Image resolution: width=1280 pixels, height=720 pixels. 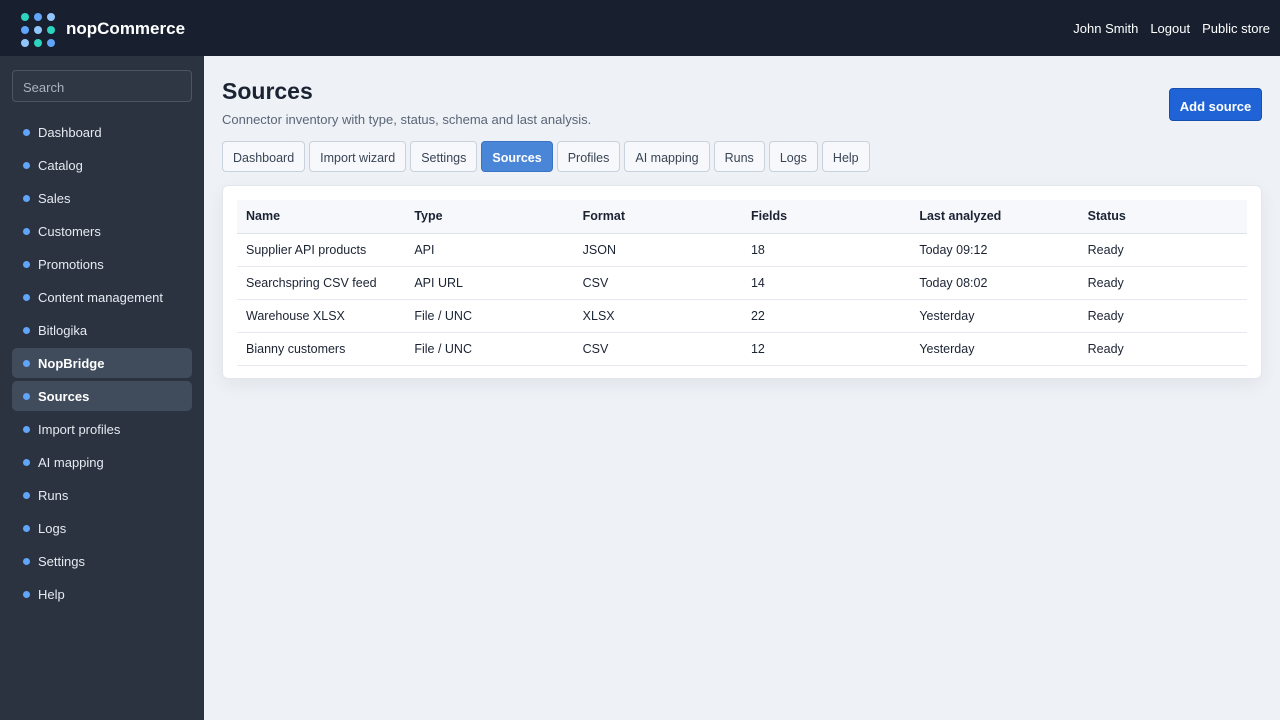 I want to click on header-links: John Smith Logout Public store, so click(x=1171, y=28).